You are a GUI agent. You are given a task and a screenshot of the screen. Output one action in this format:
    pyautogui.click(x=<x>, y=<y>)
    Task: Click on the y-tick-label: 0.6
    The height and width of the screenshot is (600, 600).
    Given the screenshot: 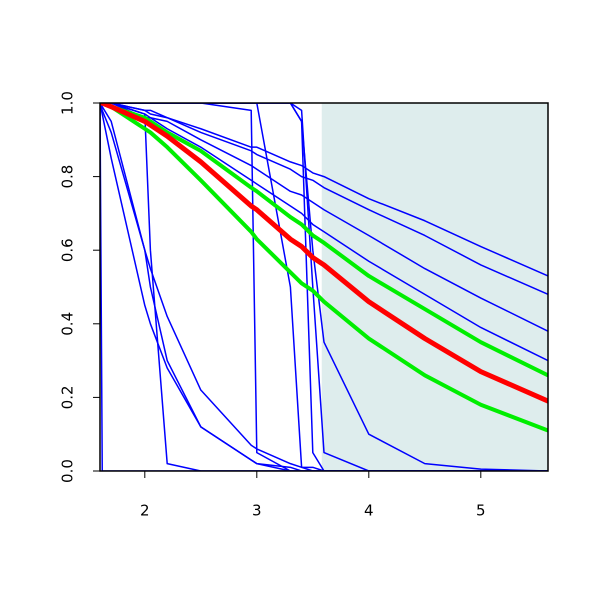 What is the action you would take?
    pyautogui.click(x=68, y=250)
    